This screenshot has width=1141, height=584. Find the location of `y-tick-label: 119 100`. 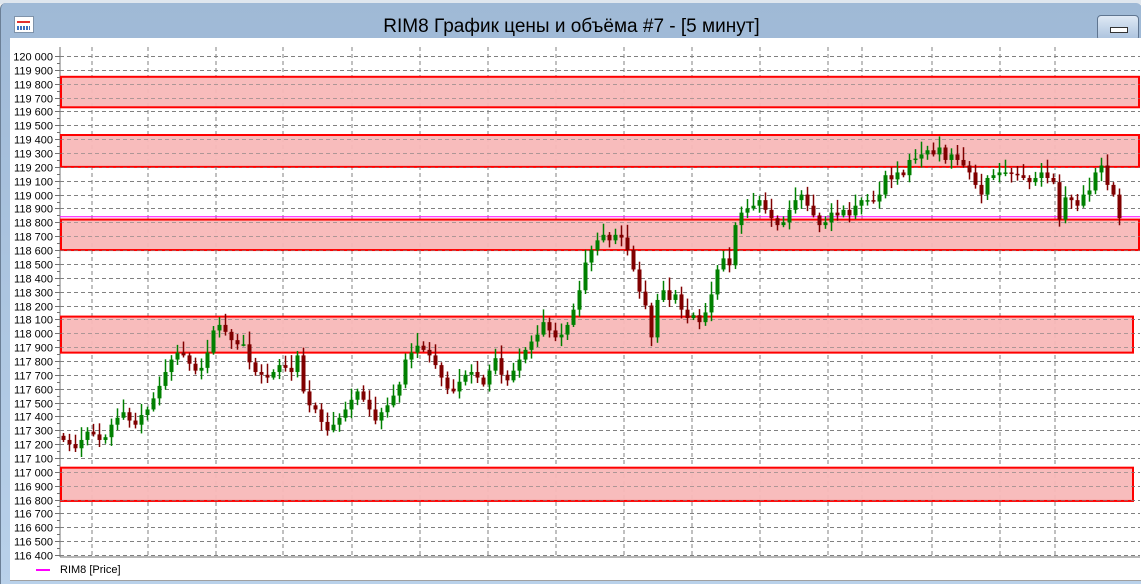

y-tick-label: 119 100 is located at coordinates (33, 183).